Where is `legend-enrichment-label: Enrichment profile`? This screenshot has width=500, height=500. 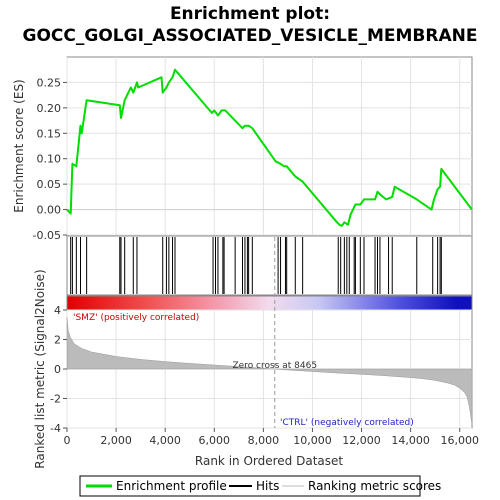 legend-enrichment-label: Enrichment profile is located at coordinates (171, 486).